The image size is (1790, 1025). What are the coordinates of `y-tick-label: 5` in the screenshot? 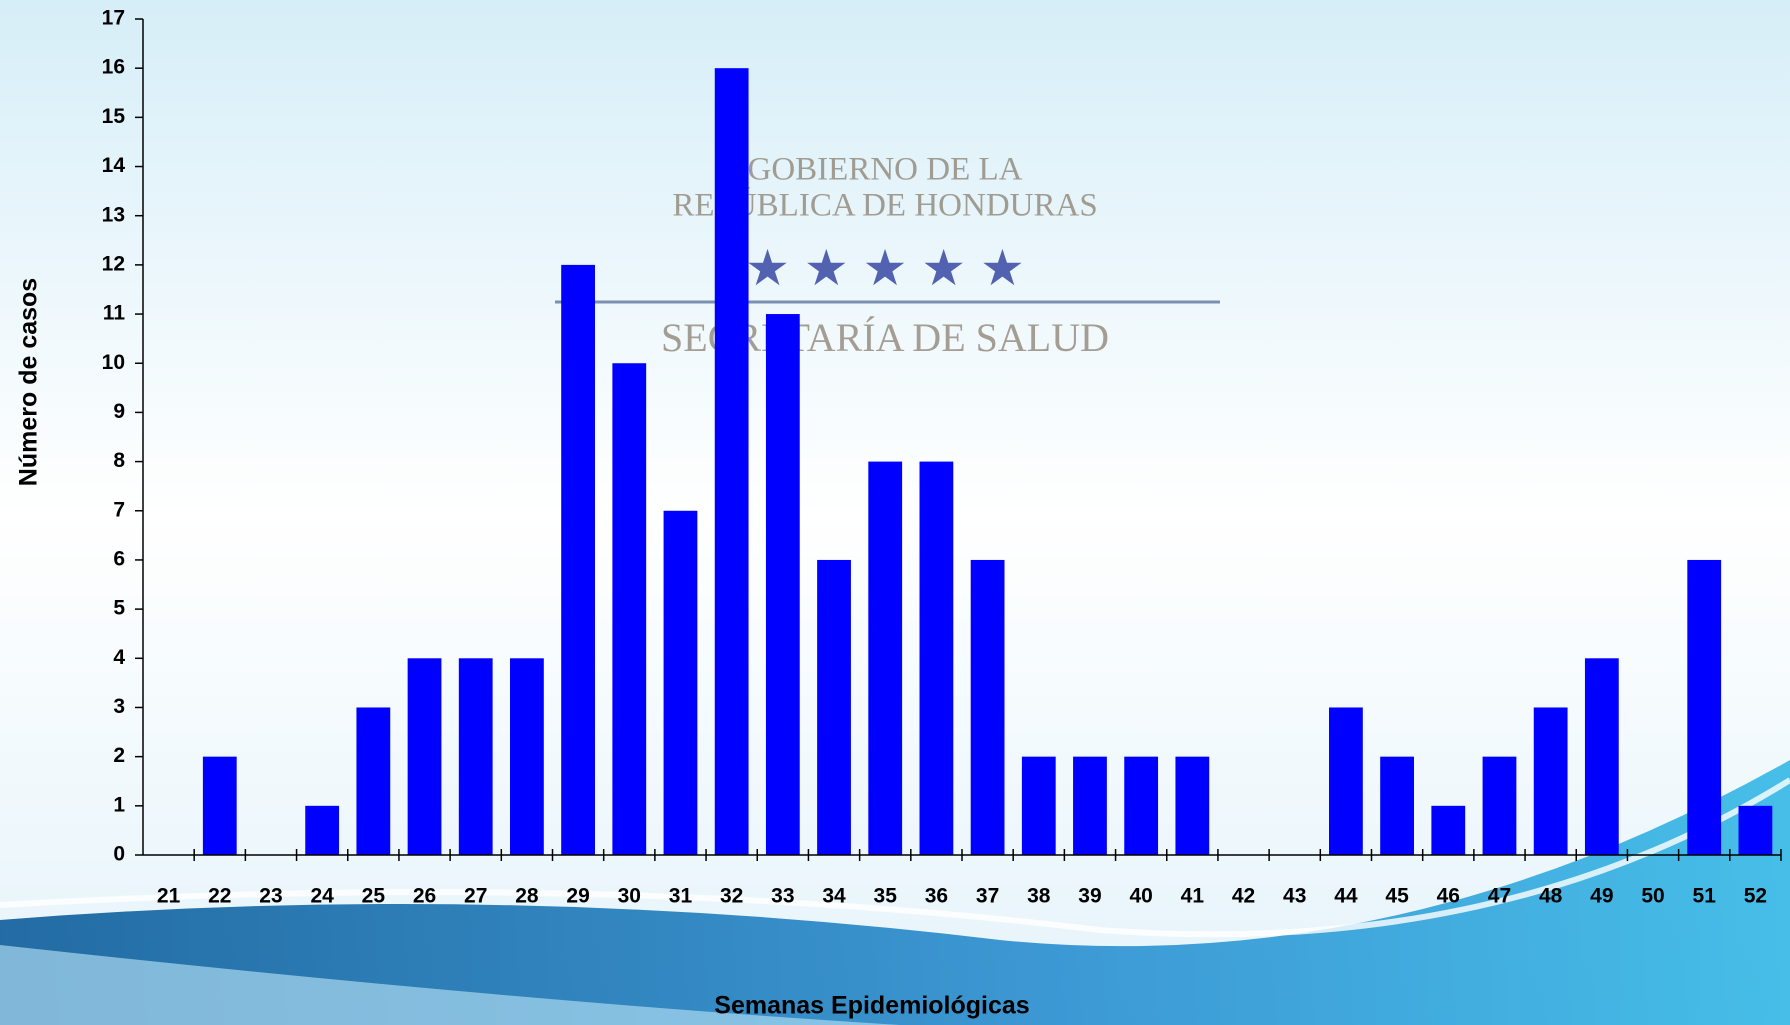 It's located at (119, 608).